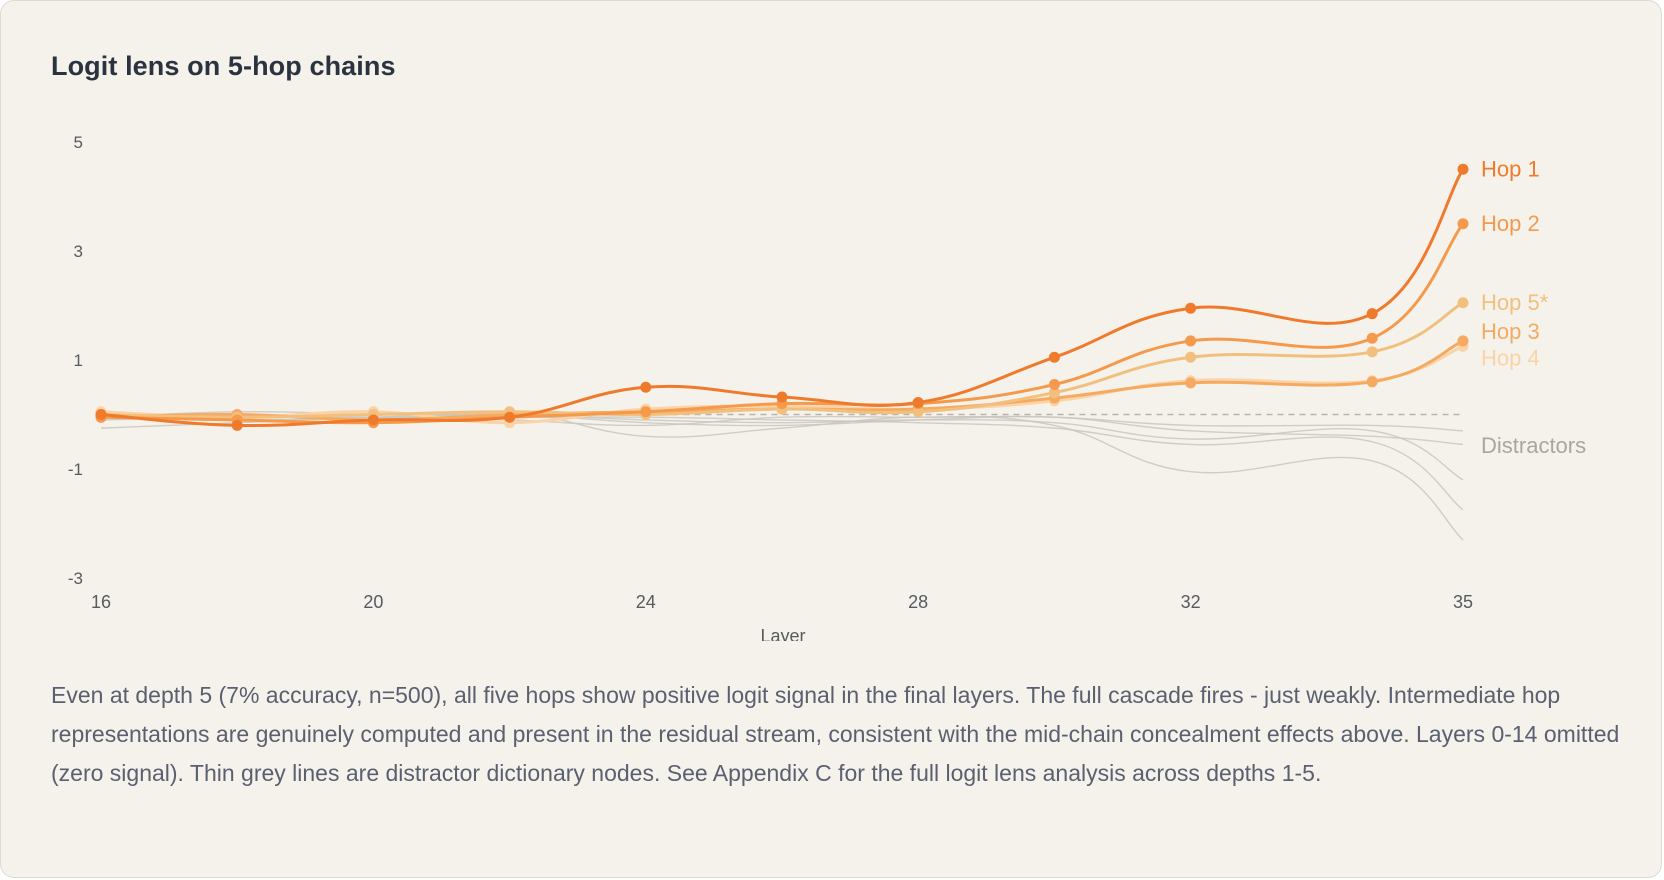 Image resolution: width=1664 pixels, height=880 pixels. What do you see at coordinates (782, 633) in the screenshot?
I see `x-axis-label: Layer` at bounding box center [782, 633].